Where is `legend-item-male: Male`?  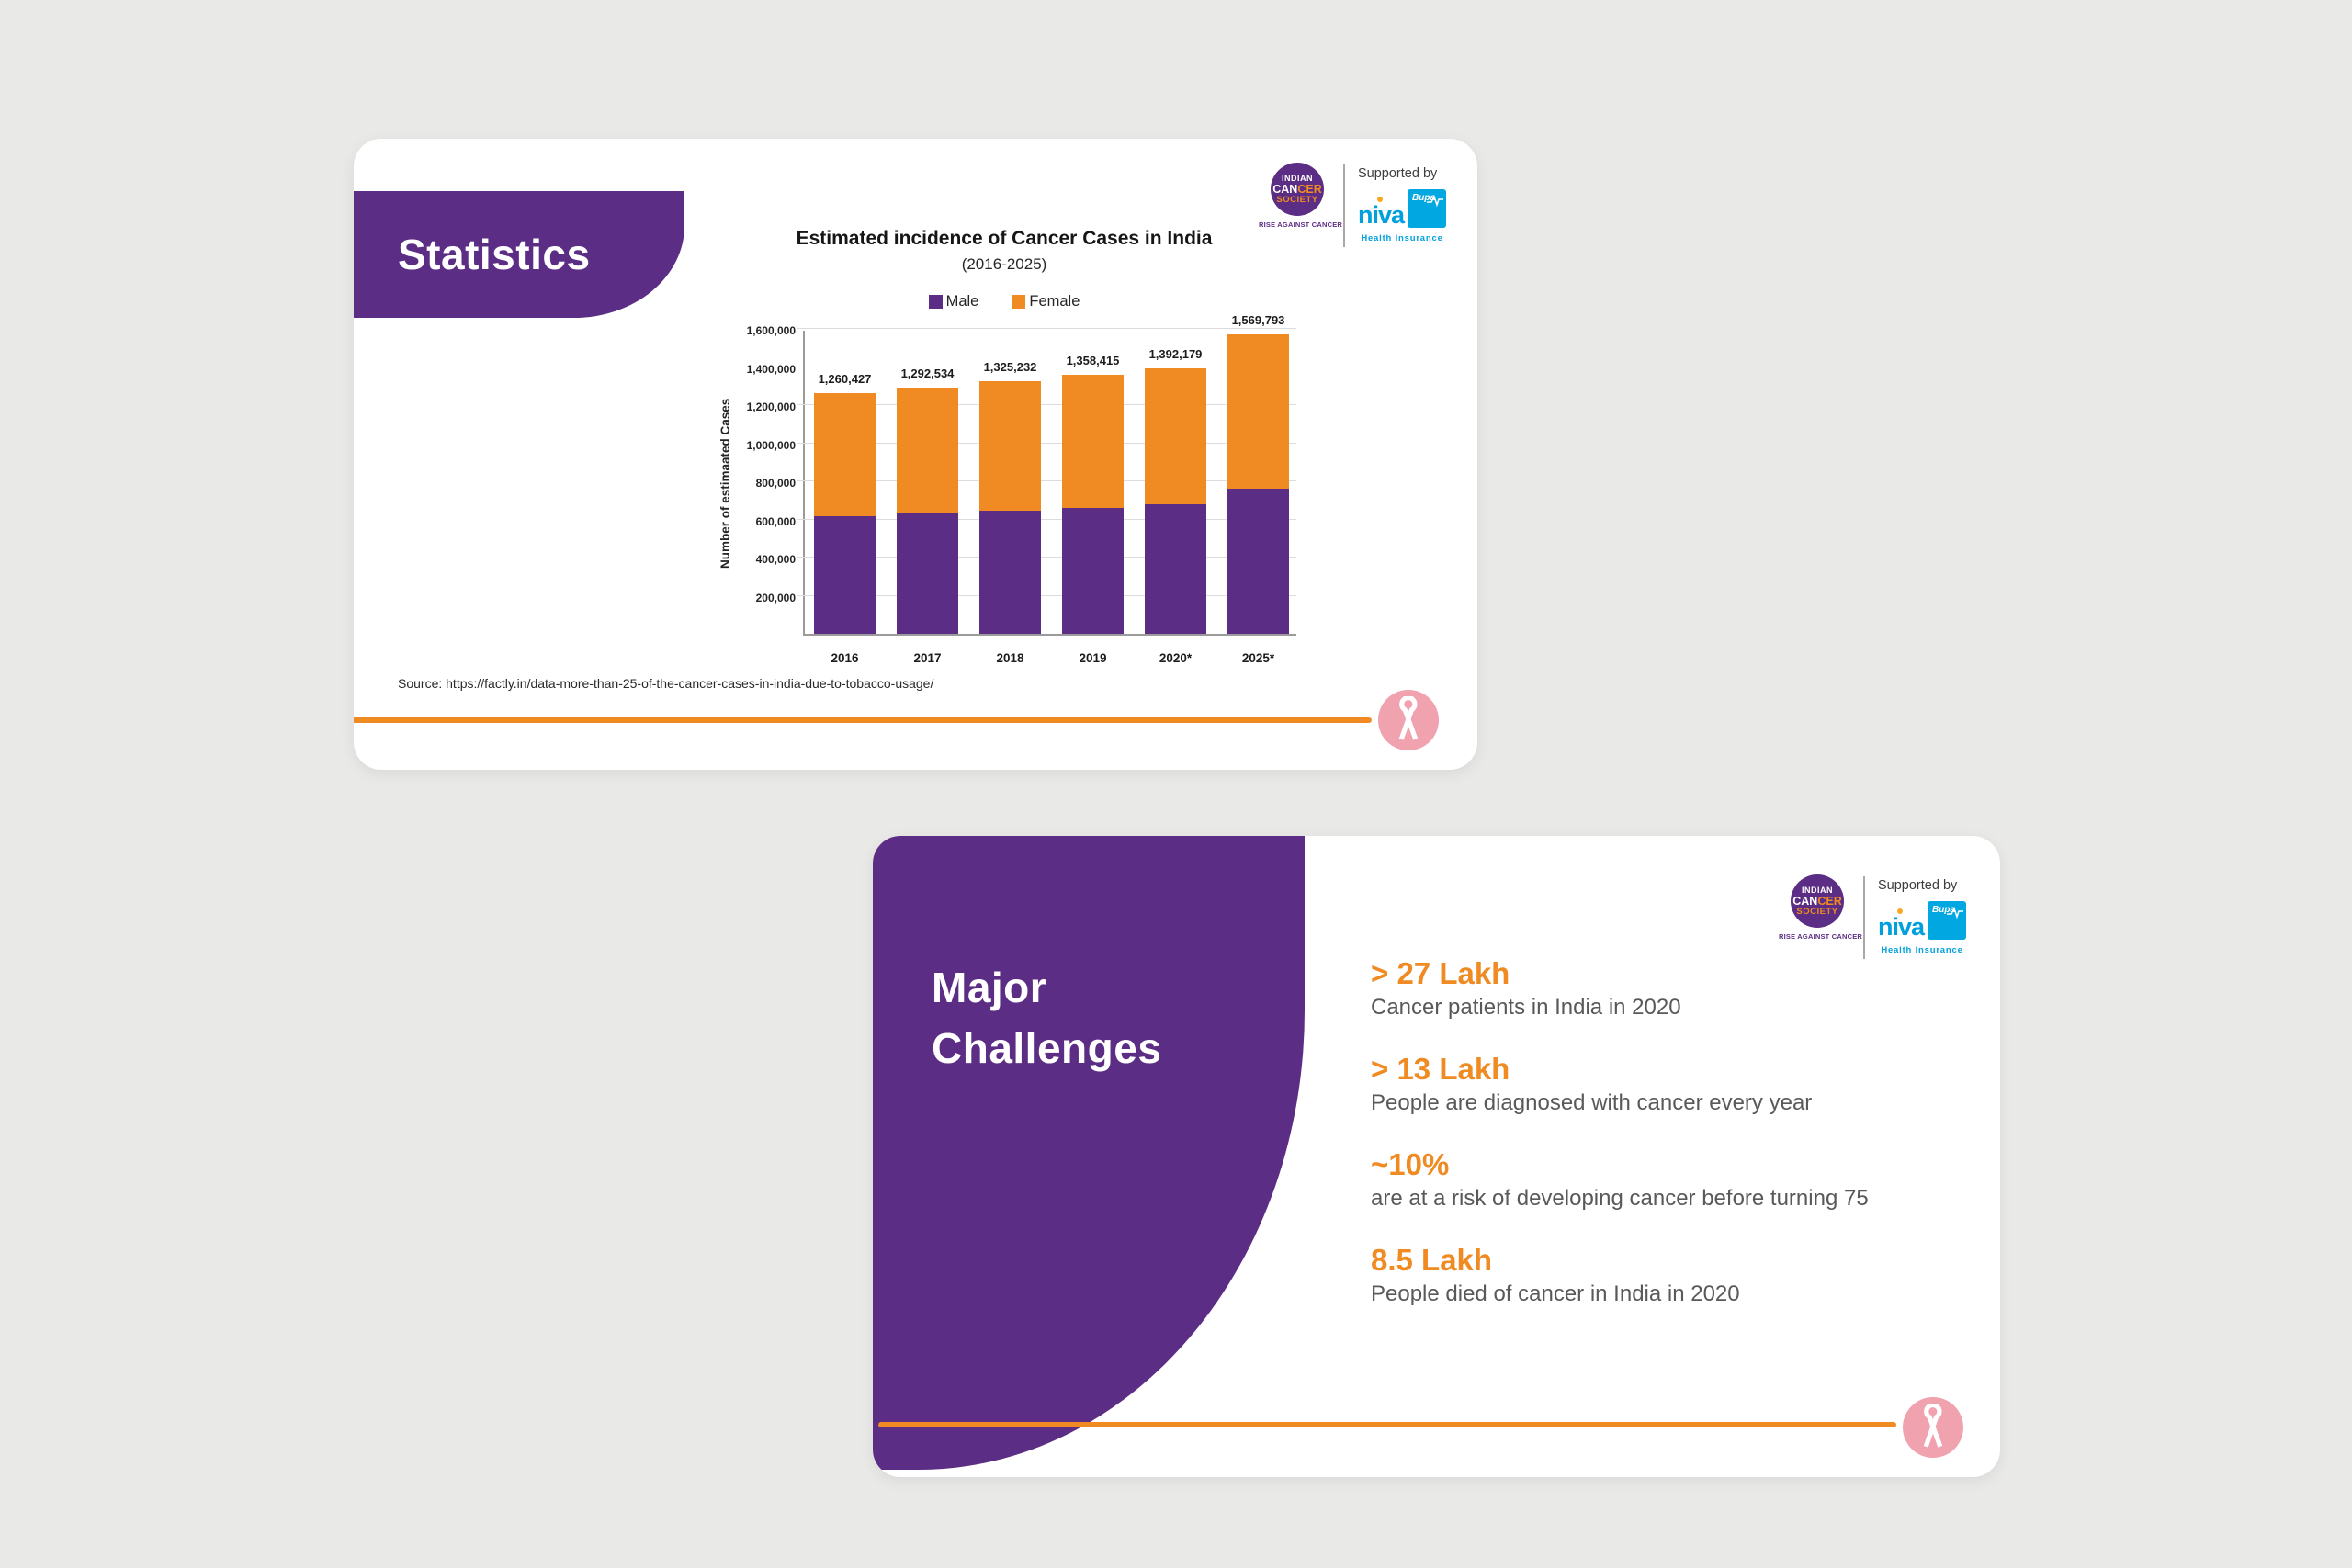 legend-item-male: Male is located at coordinates (953, 302).